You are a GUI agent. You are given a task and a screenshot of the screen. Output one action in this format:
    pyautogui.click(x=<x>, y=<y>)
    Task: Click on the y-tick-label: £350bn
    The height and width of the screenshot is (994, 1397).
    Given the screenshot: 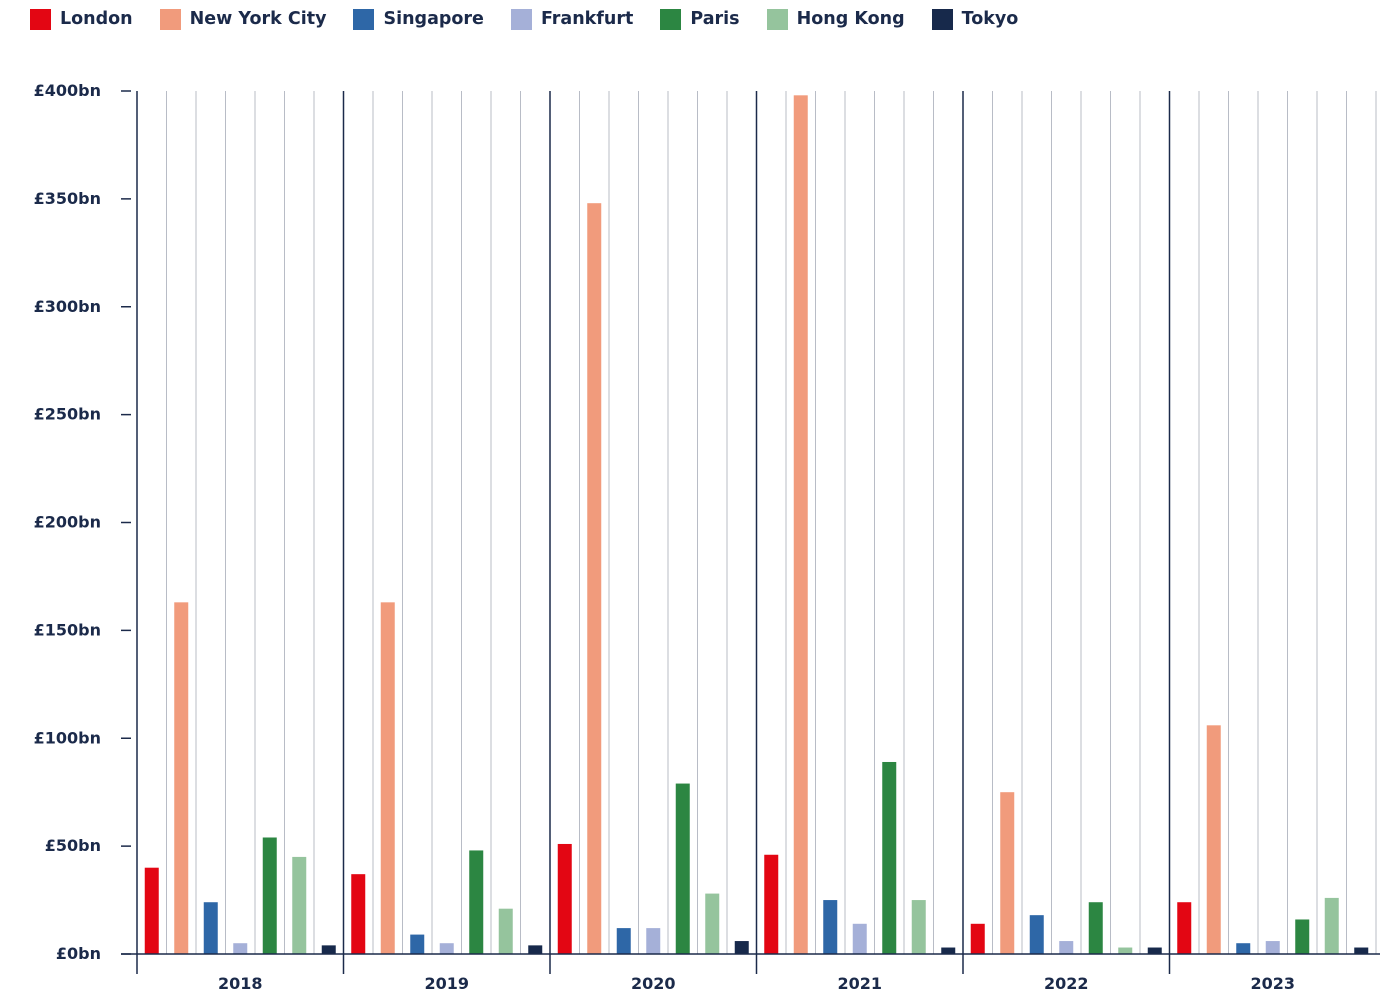 What is the action you would take?
    pyautogui.click(x=67, y=198)
    